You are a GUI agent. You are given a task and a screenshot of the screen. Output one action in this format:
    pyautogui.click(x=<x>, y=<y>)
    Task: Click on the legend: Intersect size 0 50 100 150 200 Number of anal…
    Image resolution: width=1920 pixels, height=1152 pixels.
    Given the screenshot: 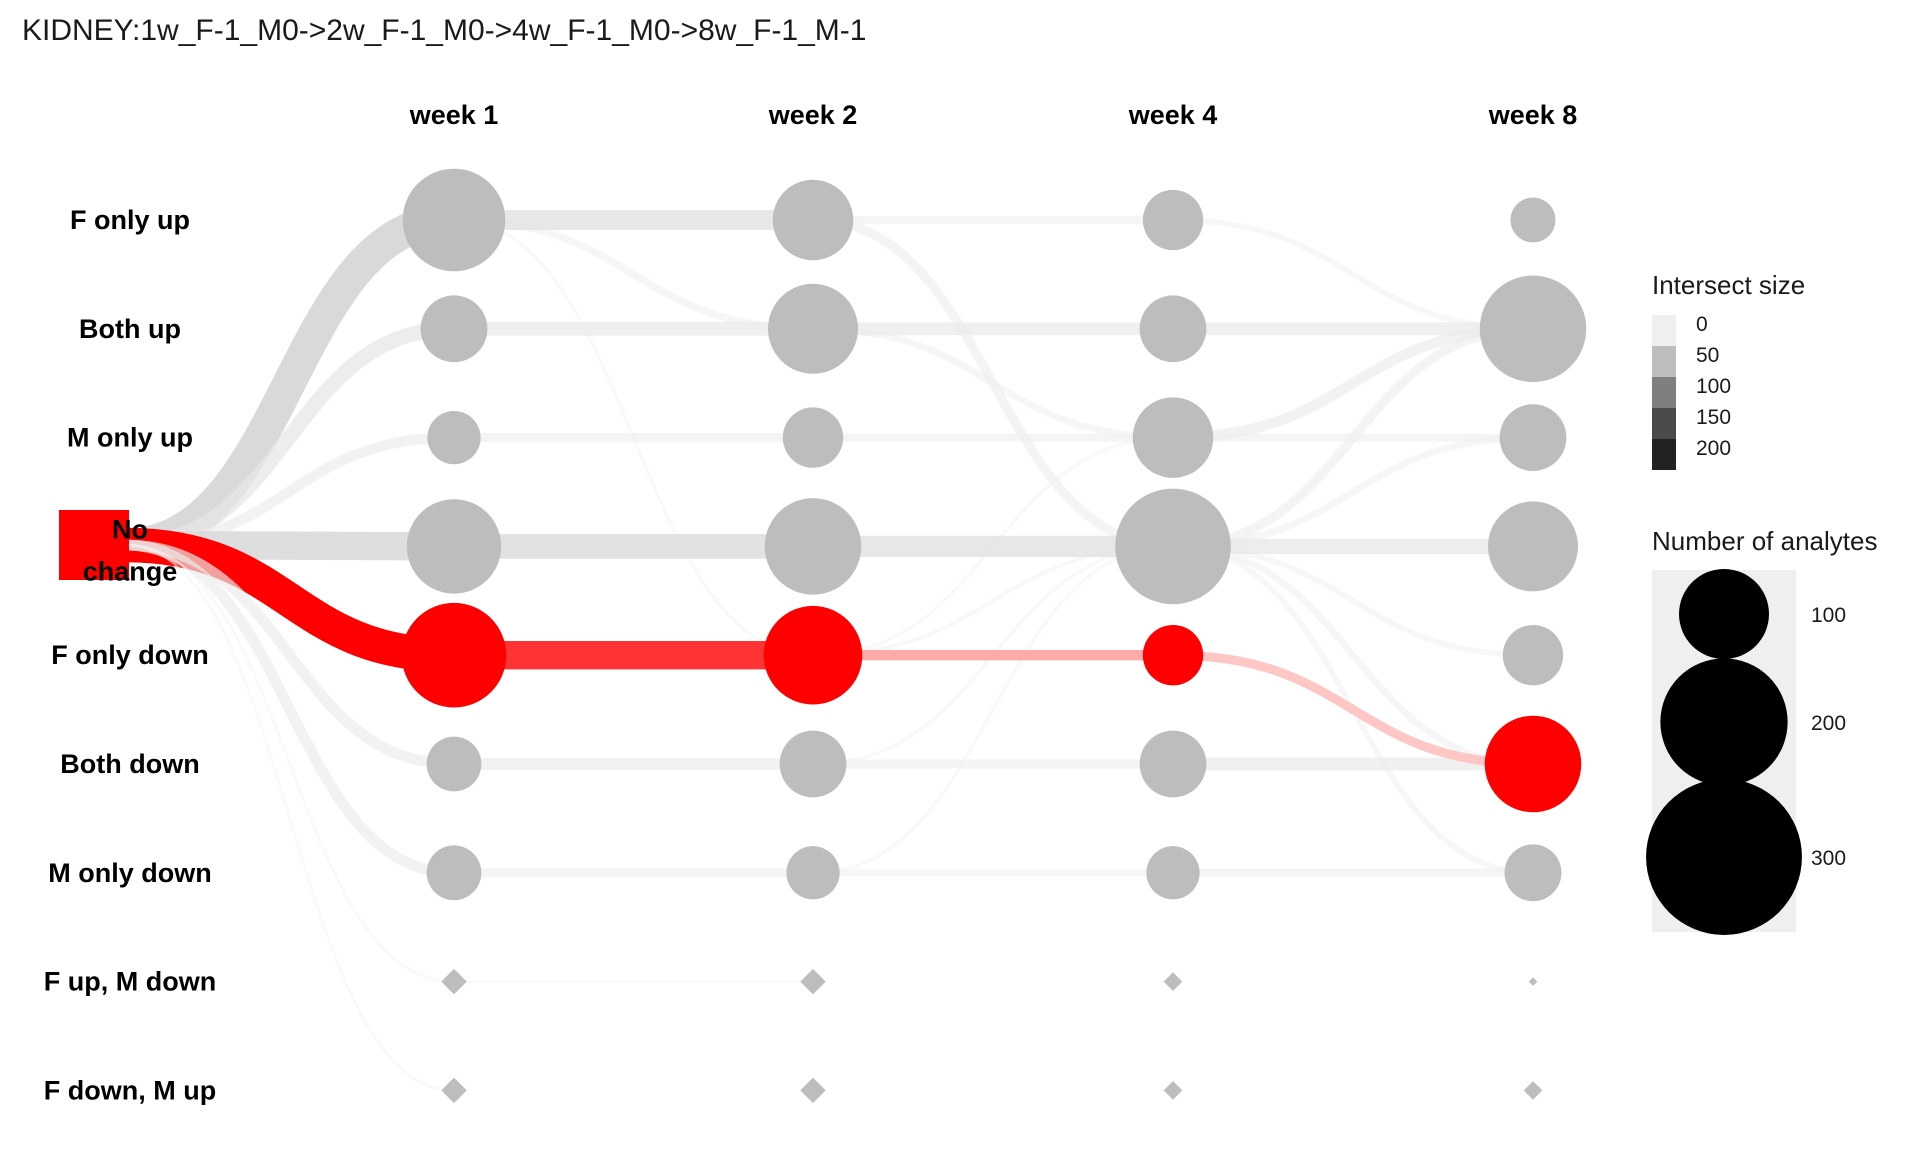 What is the action you would take?
    pyautogui.click(x=1761, y=602)
    